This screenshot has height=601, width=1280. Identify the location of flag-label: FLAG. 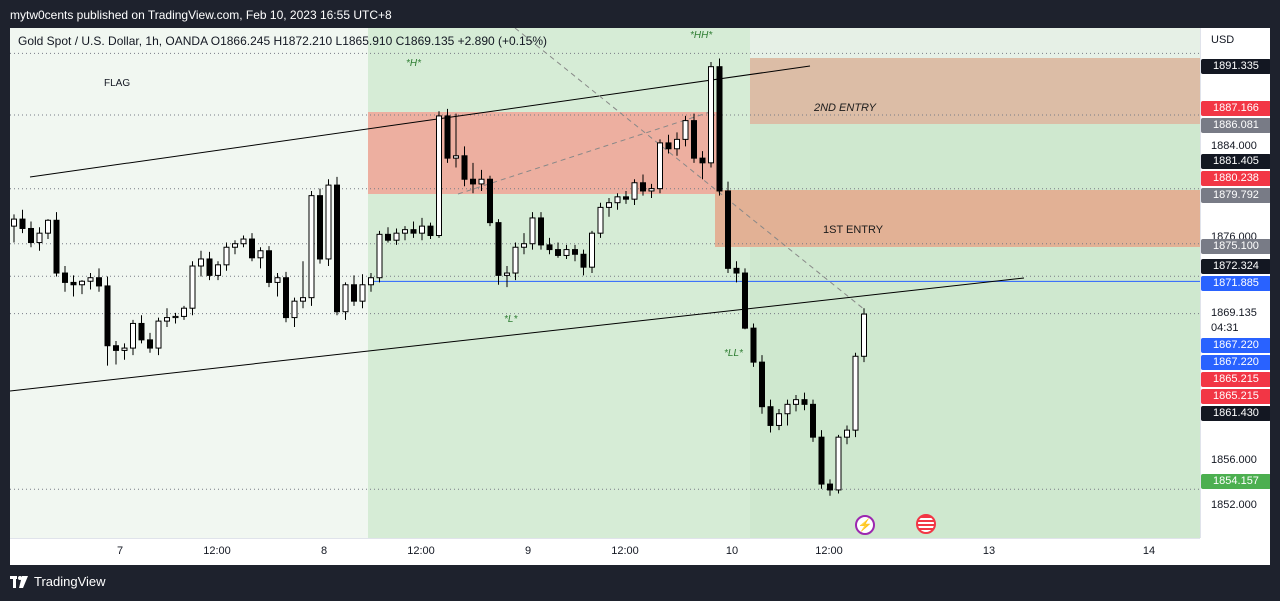
(117, 83).